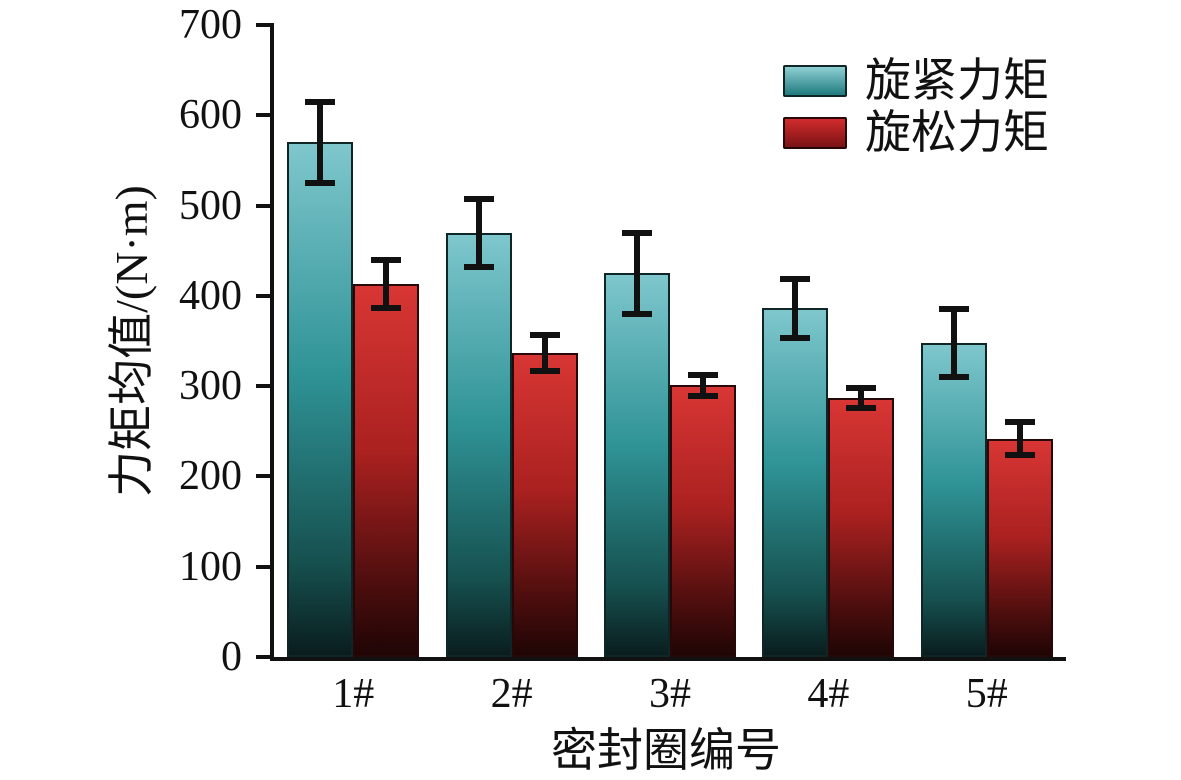  I want to click on legend-label-loosening-torque: 旋松力矩, so click(957, 132).